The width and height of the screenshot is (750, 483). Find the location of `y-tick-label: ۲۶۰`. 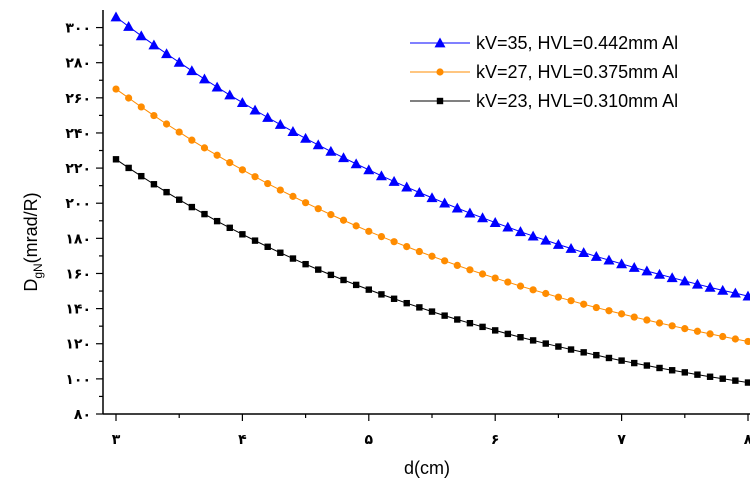

y-tick-label: ۲۶۰ is located at coordinates (78, 99).